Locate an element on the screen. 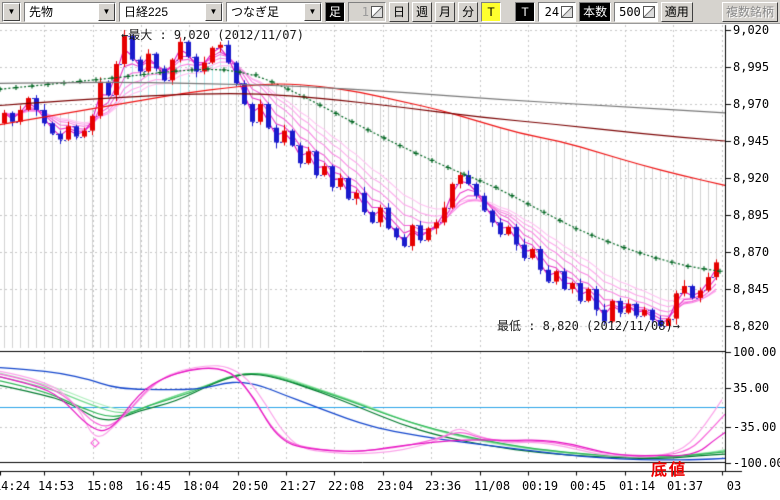 This screenshot has width=780, height=500. price-axis-label: 8,845 is located at coordinates (751, 289).